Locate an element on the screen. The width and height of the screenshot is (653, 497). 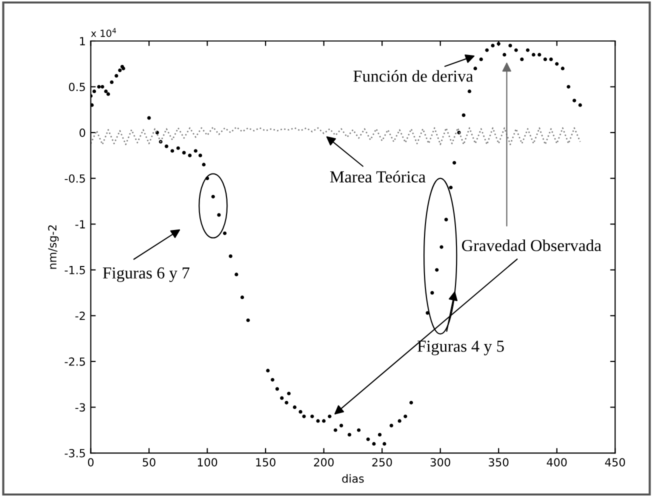
x-tick-label: 450 is located at coordinates (615, 462).